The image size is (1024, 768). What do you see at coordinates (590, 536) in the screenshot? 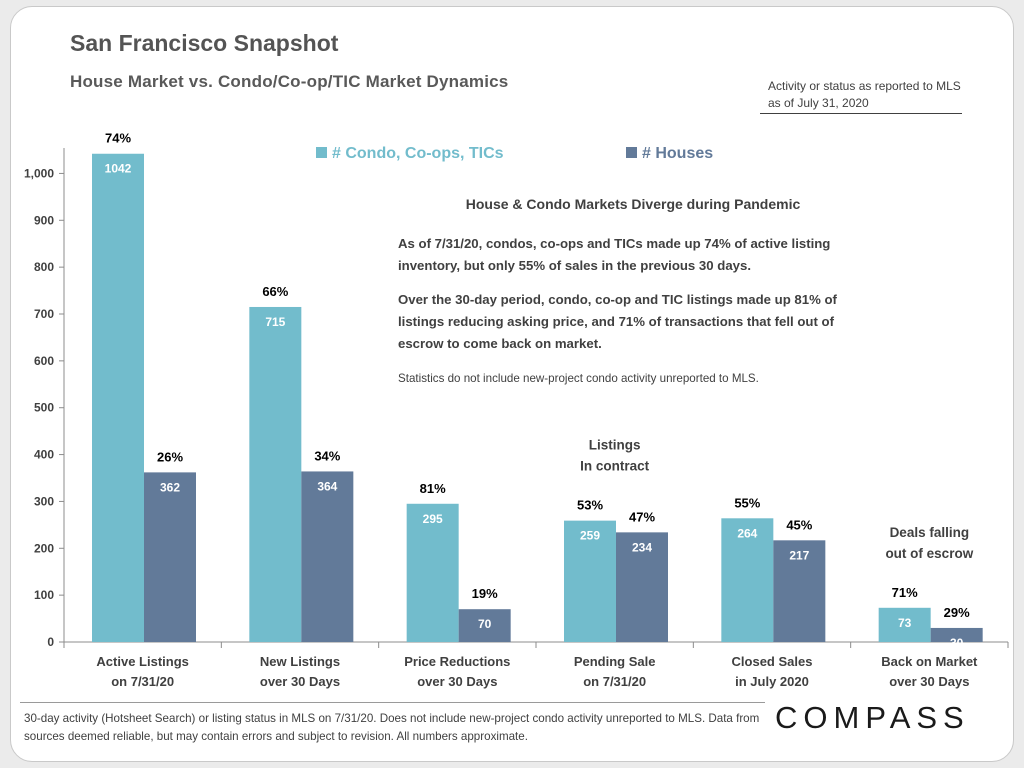
I see `bar-value-label: 259` at bounding box center [590, 536].